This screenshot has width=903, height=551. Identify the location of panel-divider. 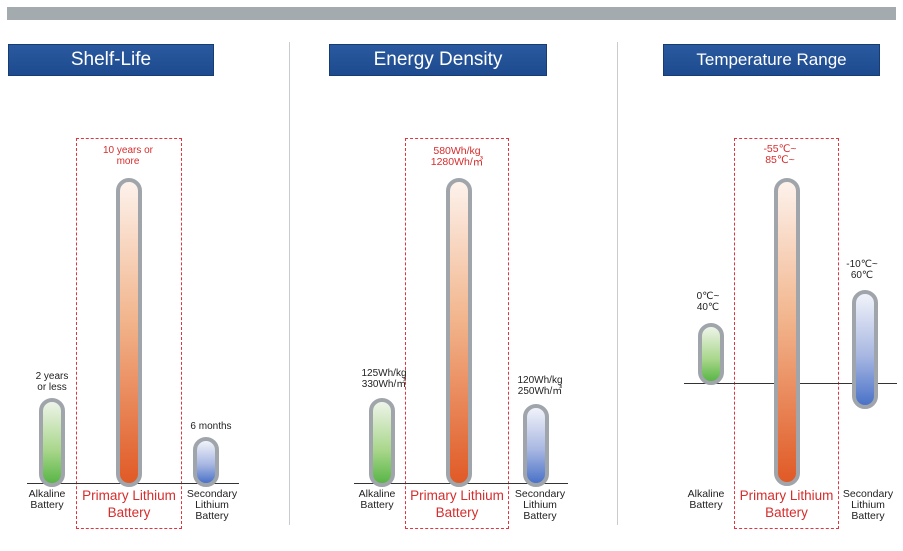
(617, 283).